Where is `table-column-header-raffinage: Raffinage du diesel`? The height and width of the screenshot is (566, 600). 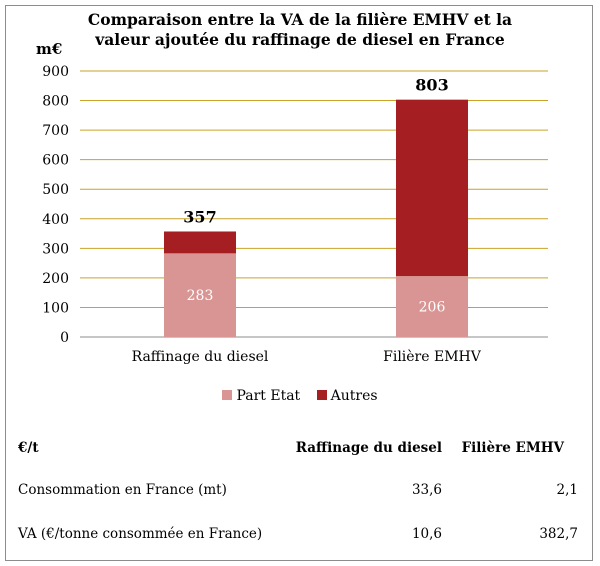 table-column-header-raffinage: Raffinage du diesel is located at coordinates (368, 448).